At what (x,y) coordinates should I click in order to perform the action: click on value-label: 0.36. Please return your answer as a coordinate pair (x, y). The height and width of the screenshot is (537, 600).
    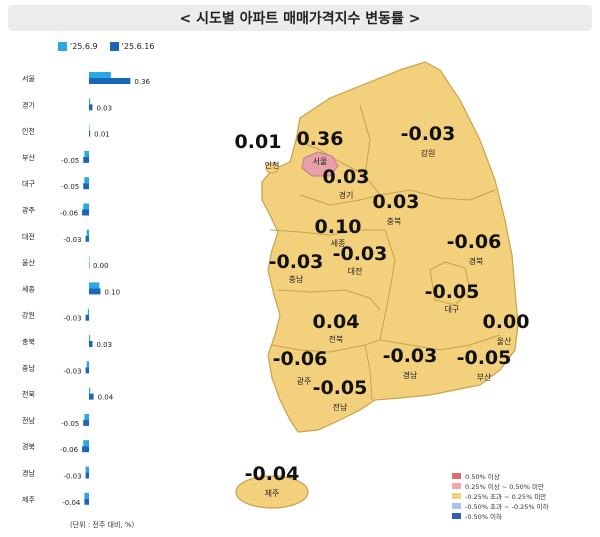
    Looking at the image, I should click on (142, 82).